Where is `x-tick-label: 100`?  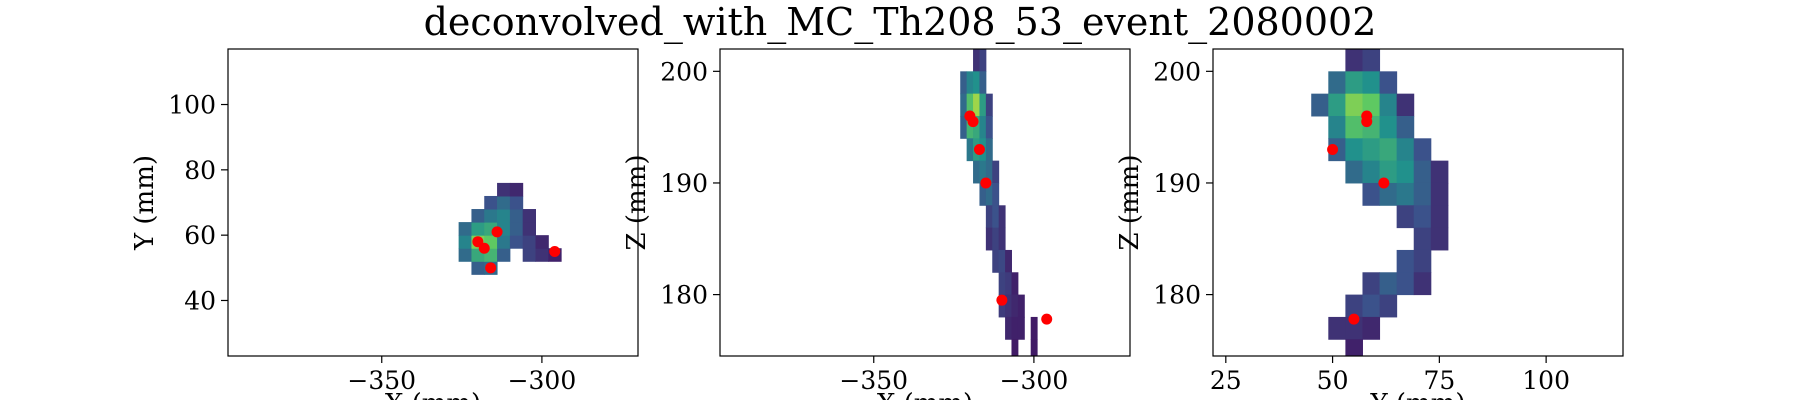
x-tick-label: 100 is located at coordinates (1546, 380).